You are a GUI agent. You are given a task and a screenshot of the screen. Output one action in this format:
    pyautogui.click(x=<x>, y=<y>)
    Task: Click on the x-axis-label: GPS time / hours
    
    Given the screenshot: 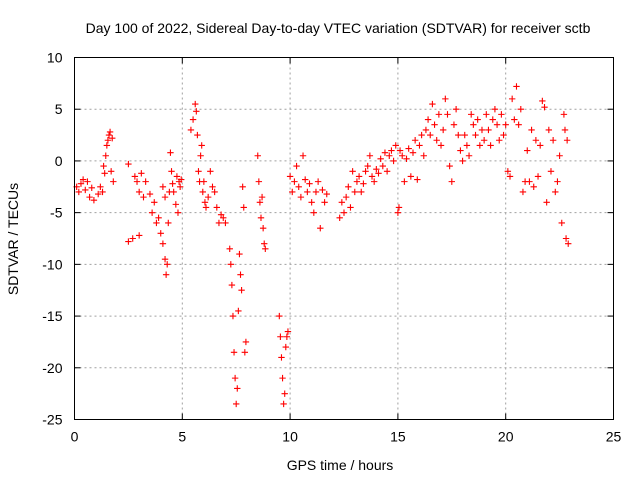 What is the action you would take?
    pyautogui.click(x=340, y=465)
    